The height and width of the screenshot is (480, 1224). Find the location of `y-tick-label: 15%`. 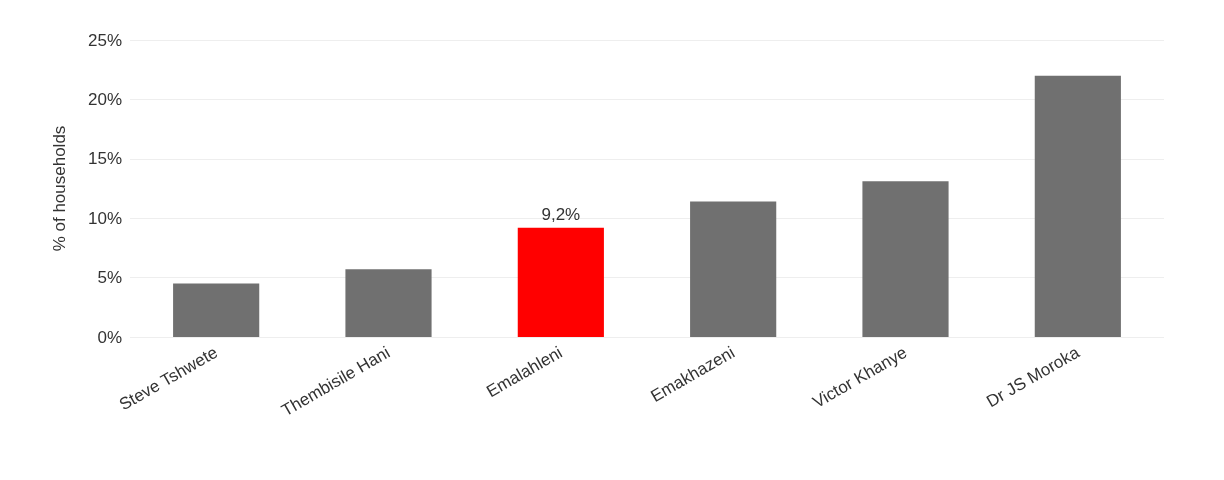

y-tick-label: 15% is located at coordinates (104, 159).